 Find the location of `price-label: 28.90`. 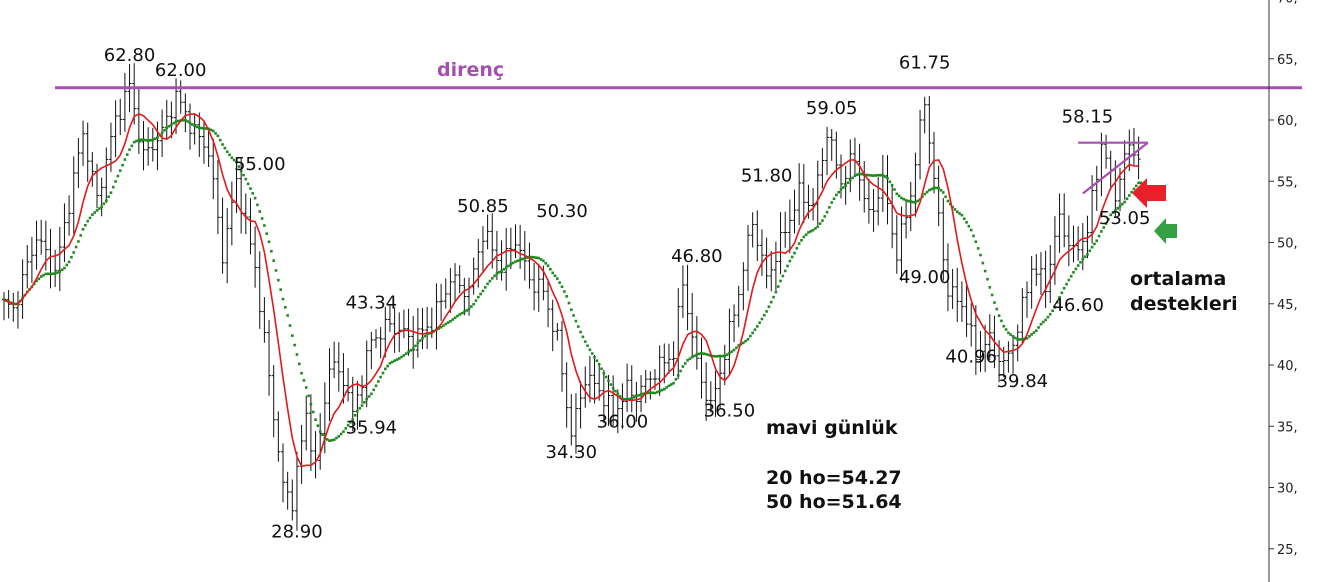

price-label: 28.90 is located at coordinates (297, 532).